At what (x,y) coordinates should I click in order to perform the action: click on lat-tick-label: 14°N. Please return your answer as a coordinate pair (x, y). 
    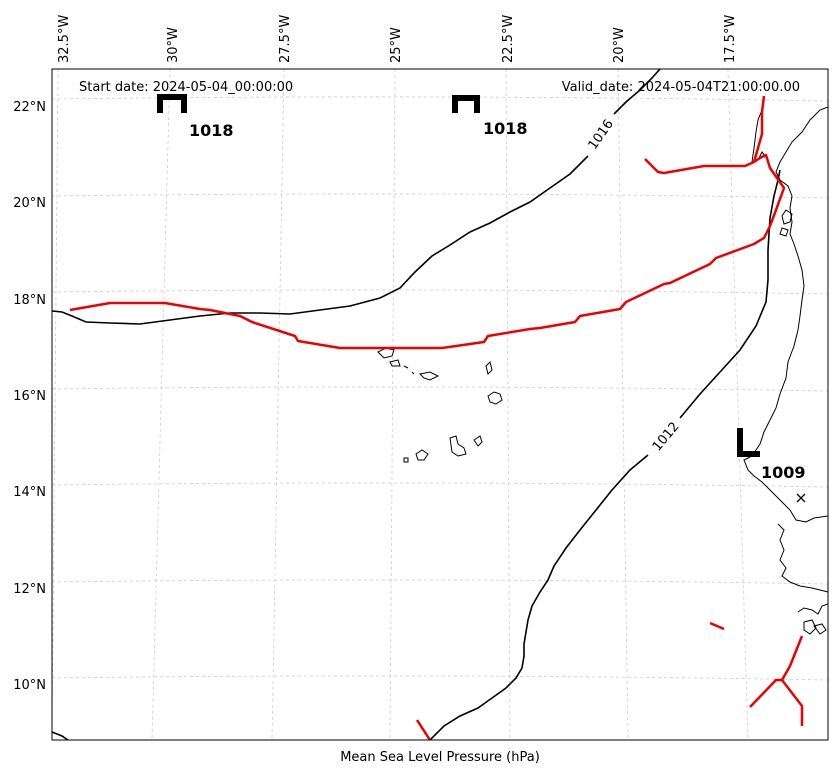
    Looking at the image, I should click on (29, 492).